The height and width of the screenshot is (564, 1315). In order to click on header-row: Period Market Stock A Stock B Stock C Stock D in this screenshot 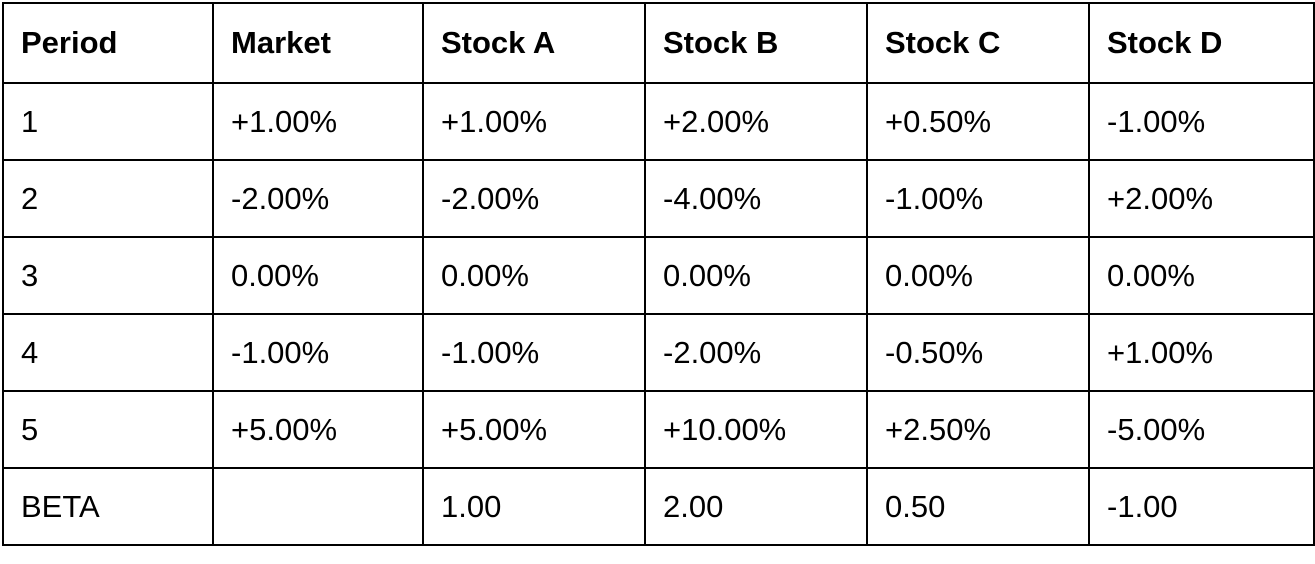, I will do `click(658, 43)`.